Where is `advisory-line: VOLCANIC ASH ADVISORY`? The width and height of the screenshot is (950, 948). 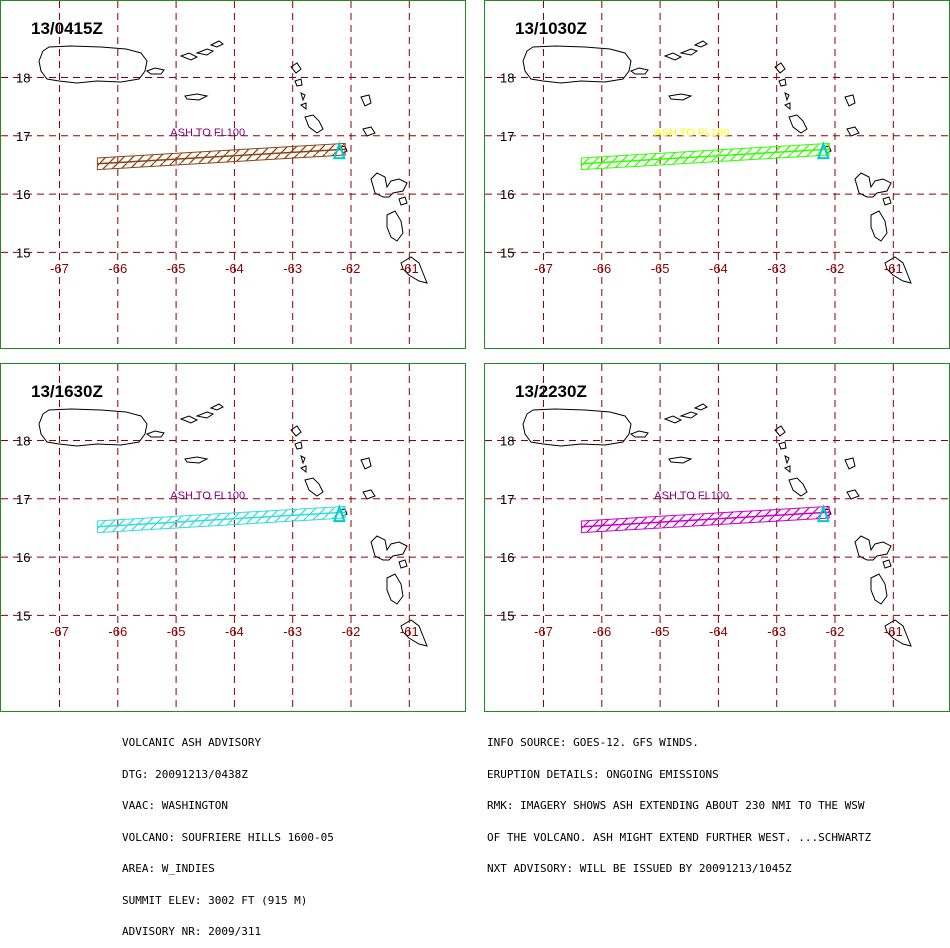 advisory-line: VOLCANIC ASH ADVISORY is located at coordinates (192, 742).